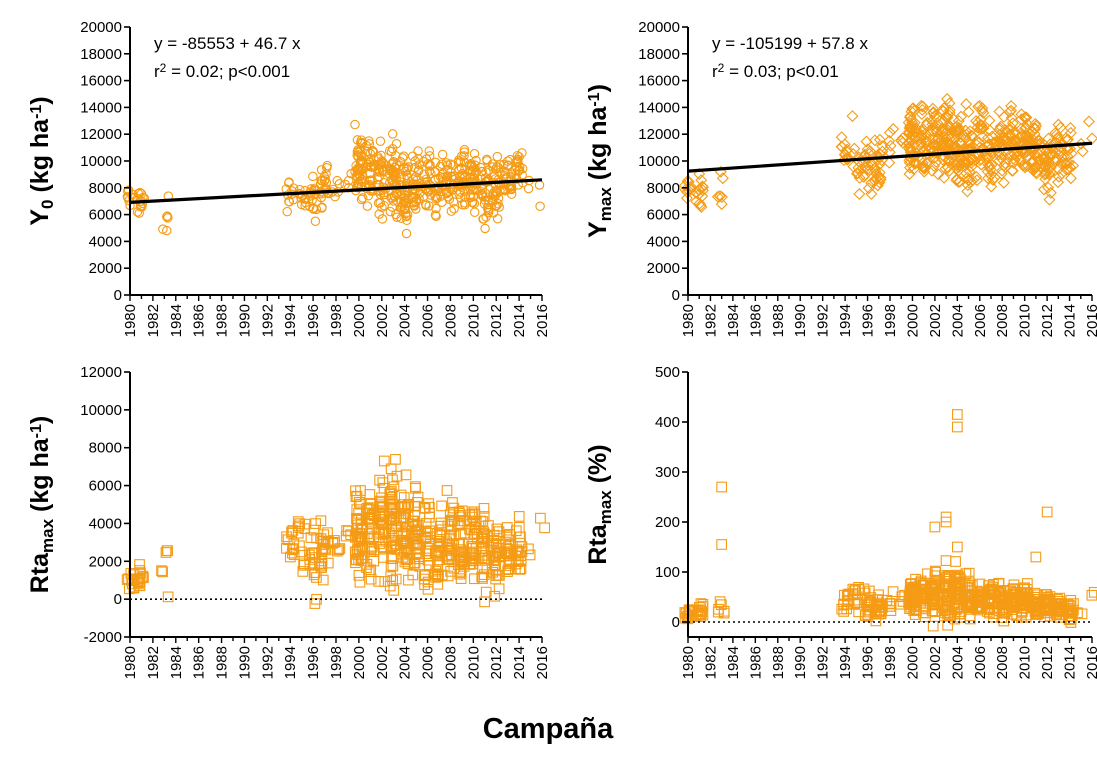  Describe the element at coordinates (130, 320) in the screenshot. I see `x-tick-label: 1980` at that location.